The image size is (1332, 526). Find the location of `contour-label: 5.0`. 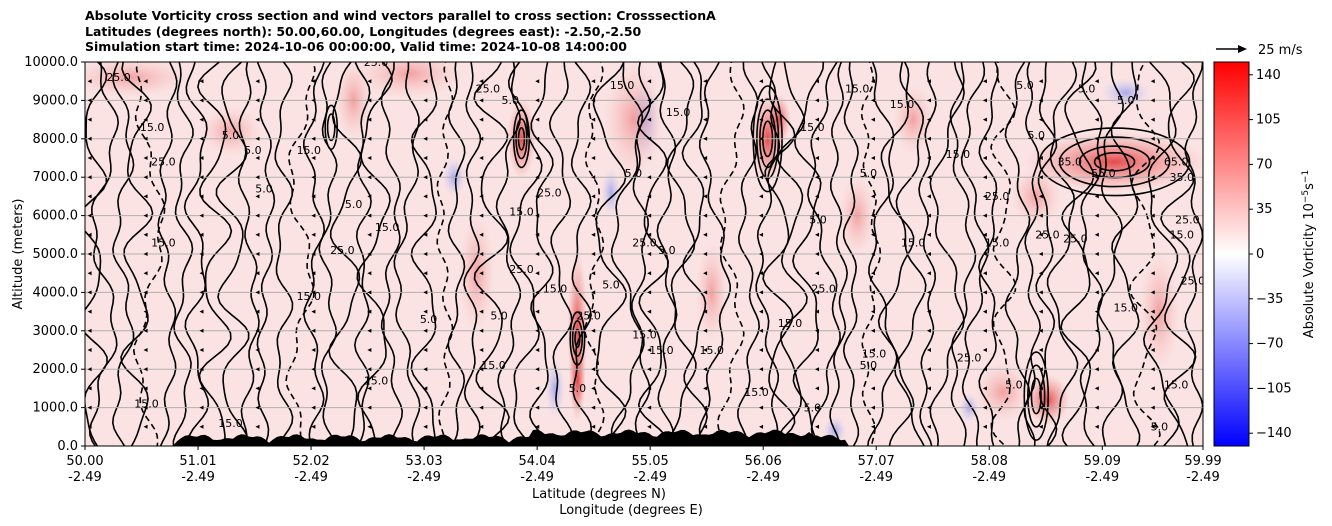

contour-label: 5.0 is located at coordinates (869, 365).